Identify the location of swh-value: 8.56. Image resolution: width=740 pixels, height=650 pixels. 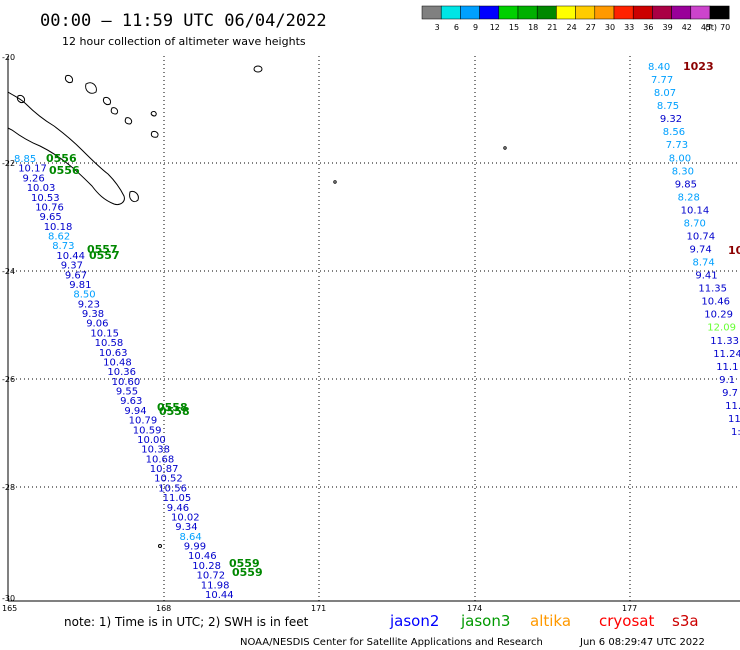
(674, 132).